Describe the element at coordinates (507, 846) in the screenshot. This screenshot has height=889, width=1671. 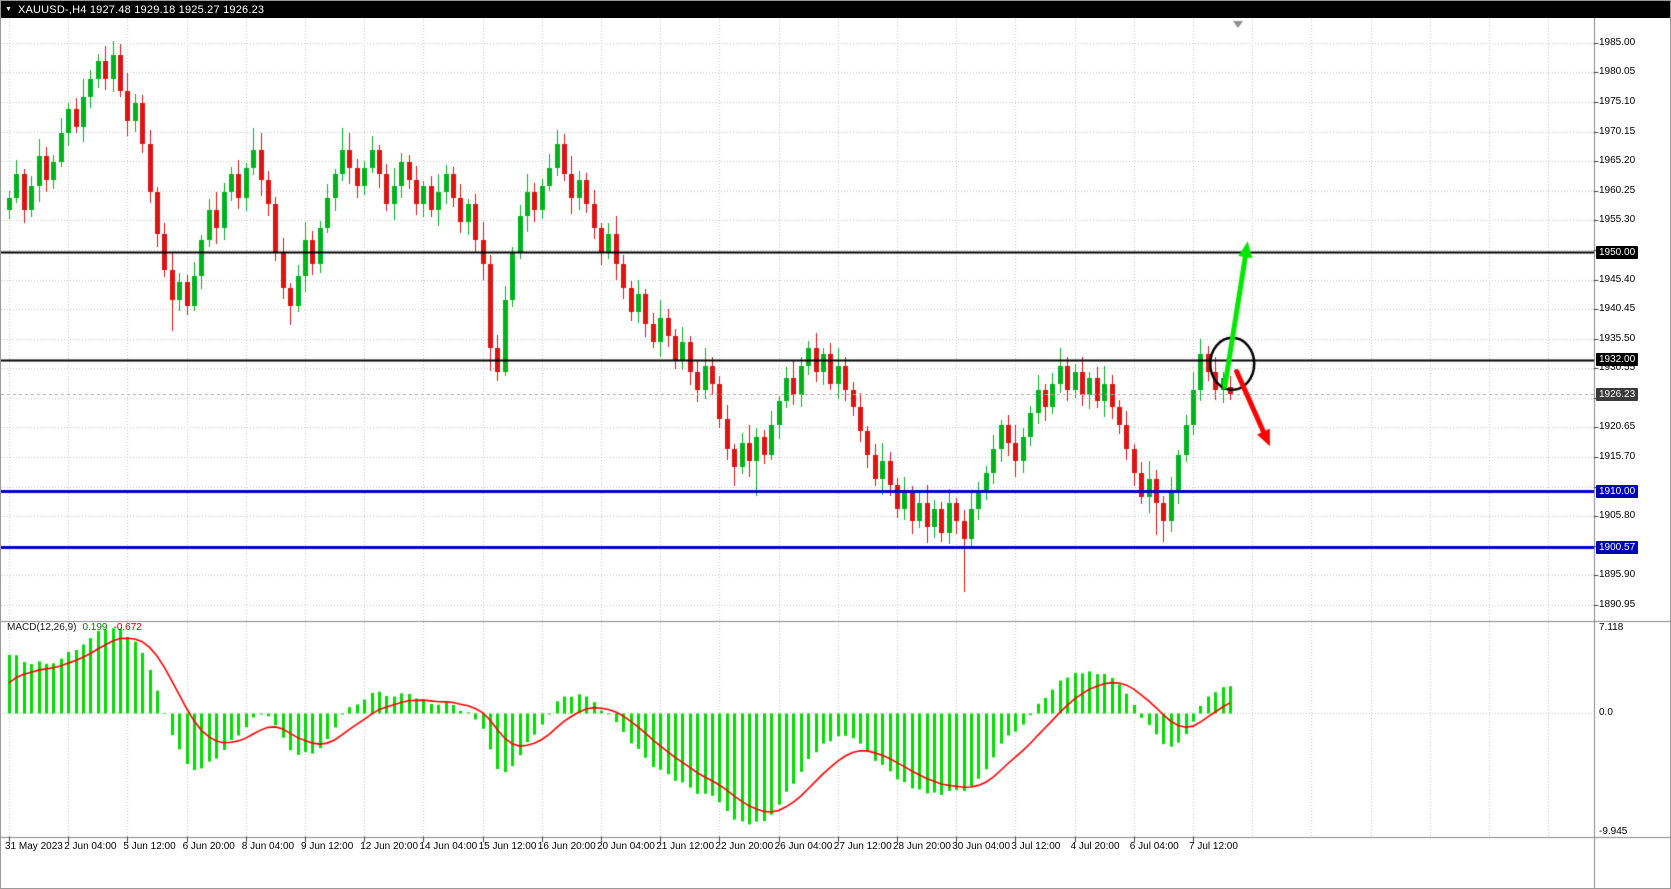
I see `time-tick-label: 15 Jun 12:00` at that location.